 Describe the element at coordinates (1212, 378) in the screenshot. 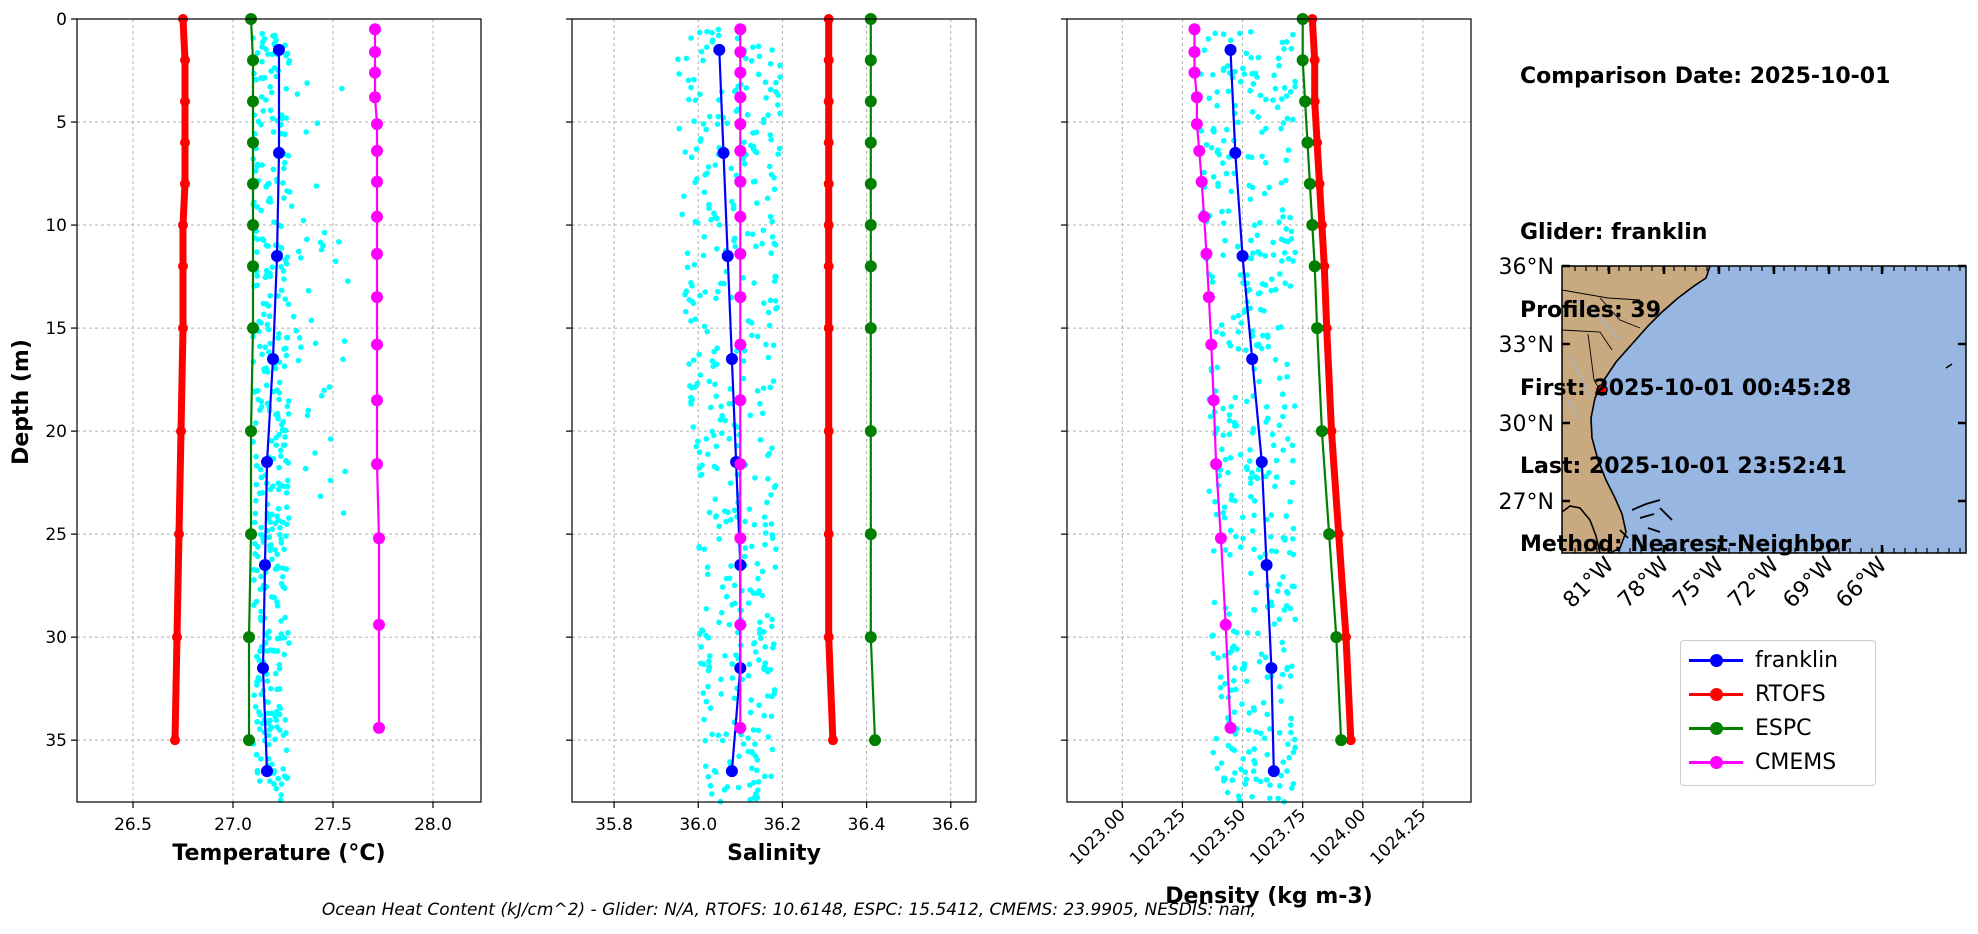

I see `cmems-line` at that location.